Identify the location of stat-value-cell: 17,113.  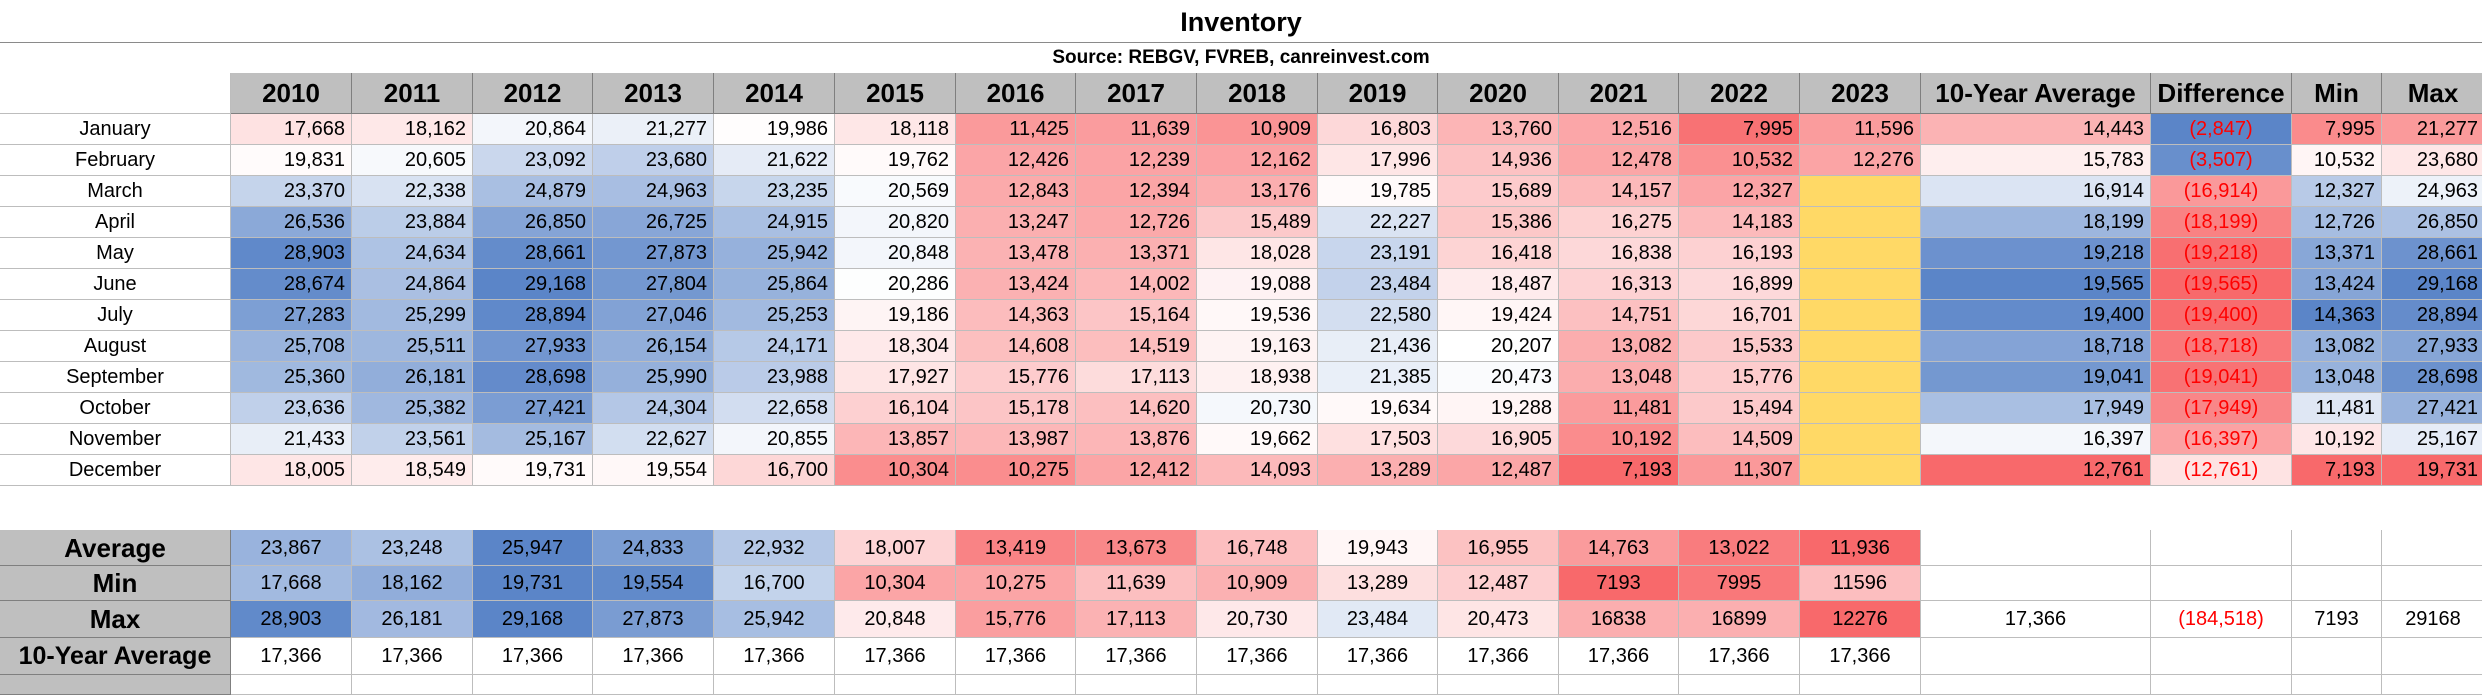
(1136, 619).